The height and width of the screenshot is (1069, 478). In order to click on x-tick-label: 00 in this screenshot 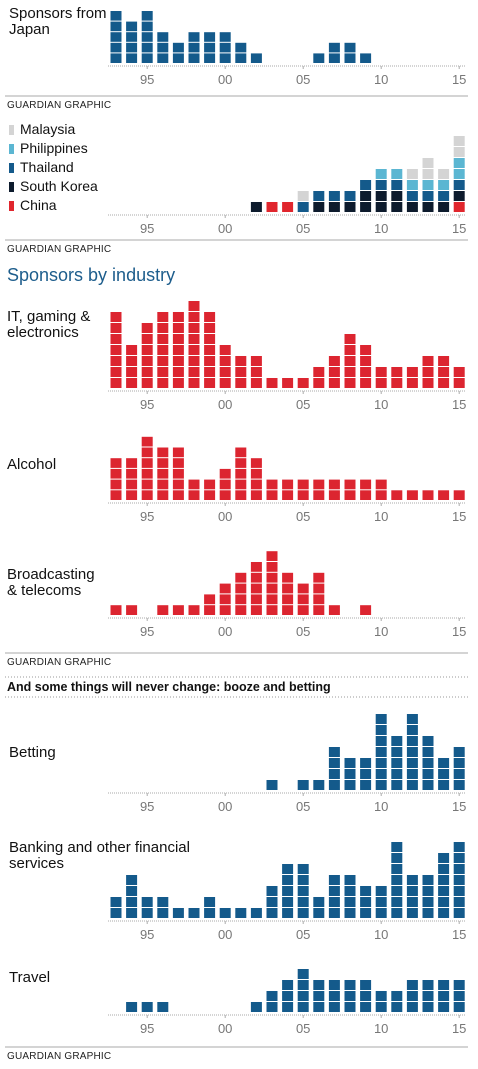, I will do `click(225, 228)`.